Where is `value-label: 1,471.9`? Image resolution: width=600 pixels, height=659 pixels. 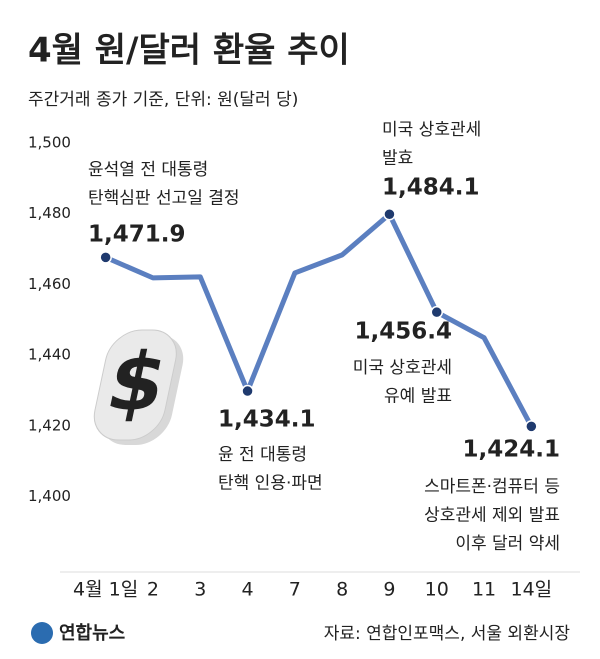
value-label: 1,471.9 is located at coordinates (137, 235).